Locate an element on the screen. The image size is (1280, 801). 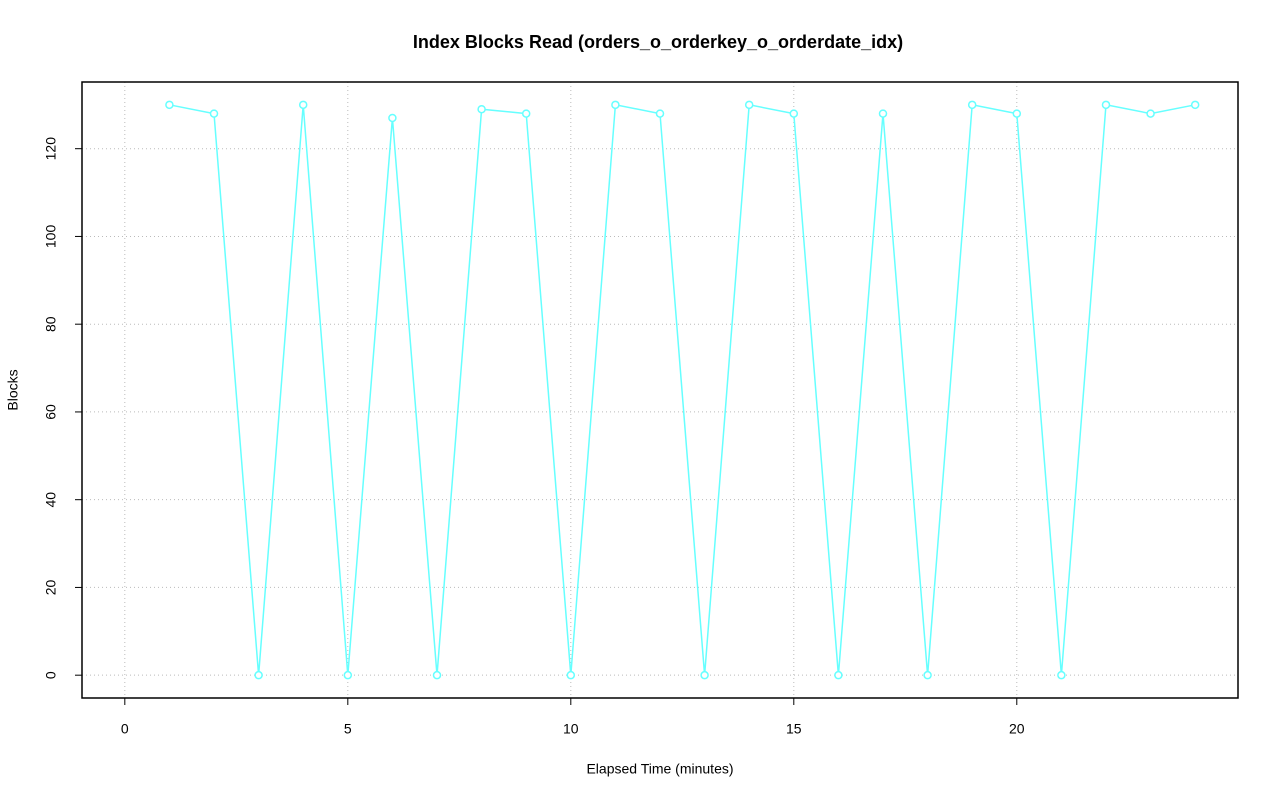
y-tick-label: 80 is located at coordinates (51, 324).